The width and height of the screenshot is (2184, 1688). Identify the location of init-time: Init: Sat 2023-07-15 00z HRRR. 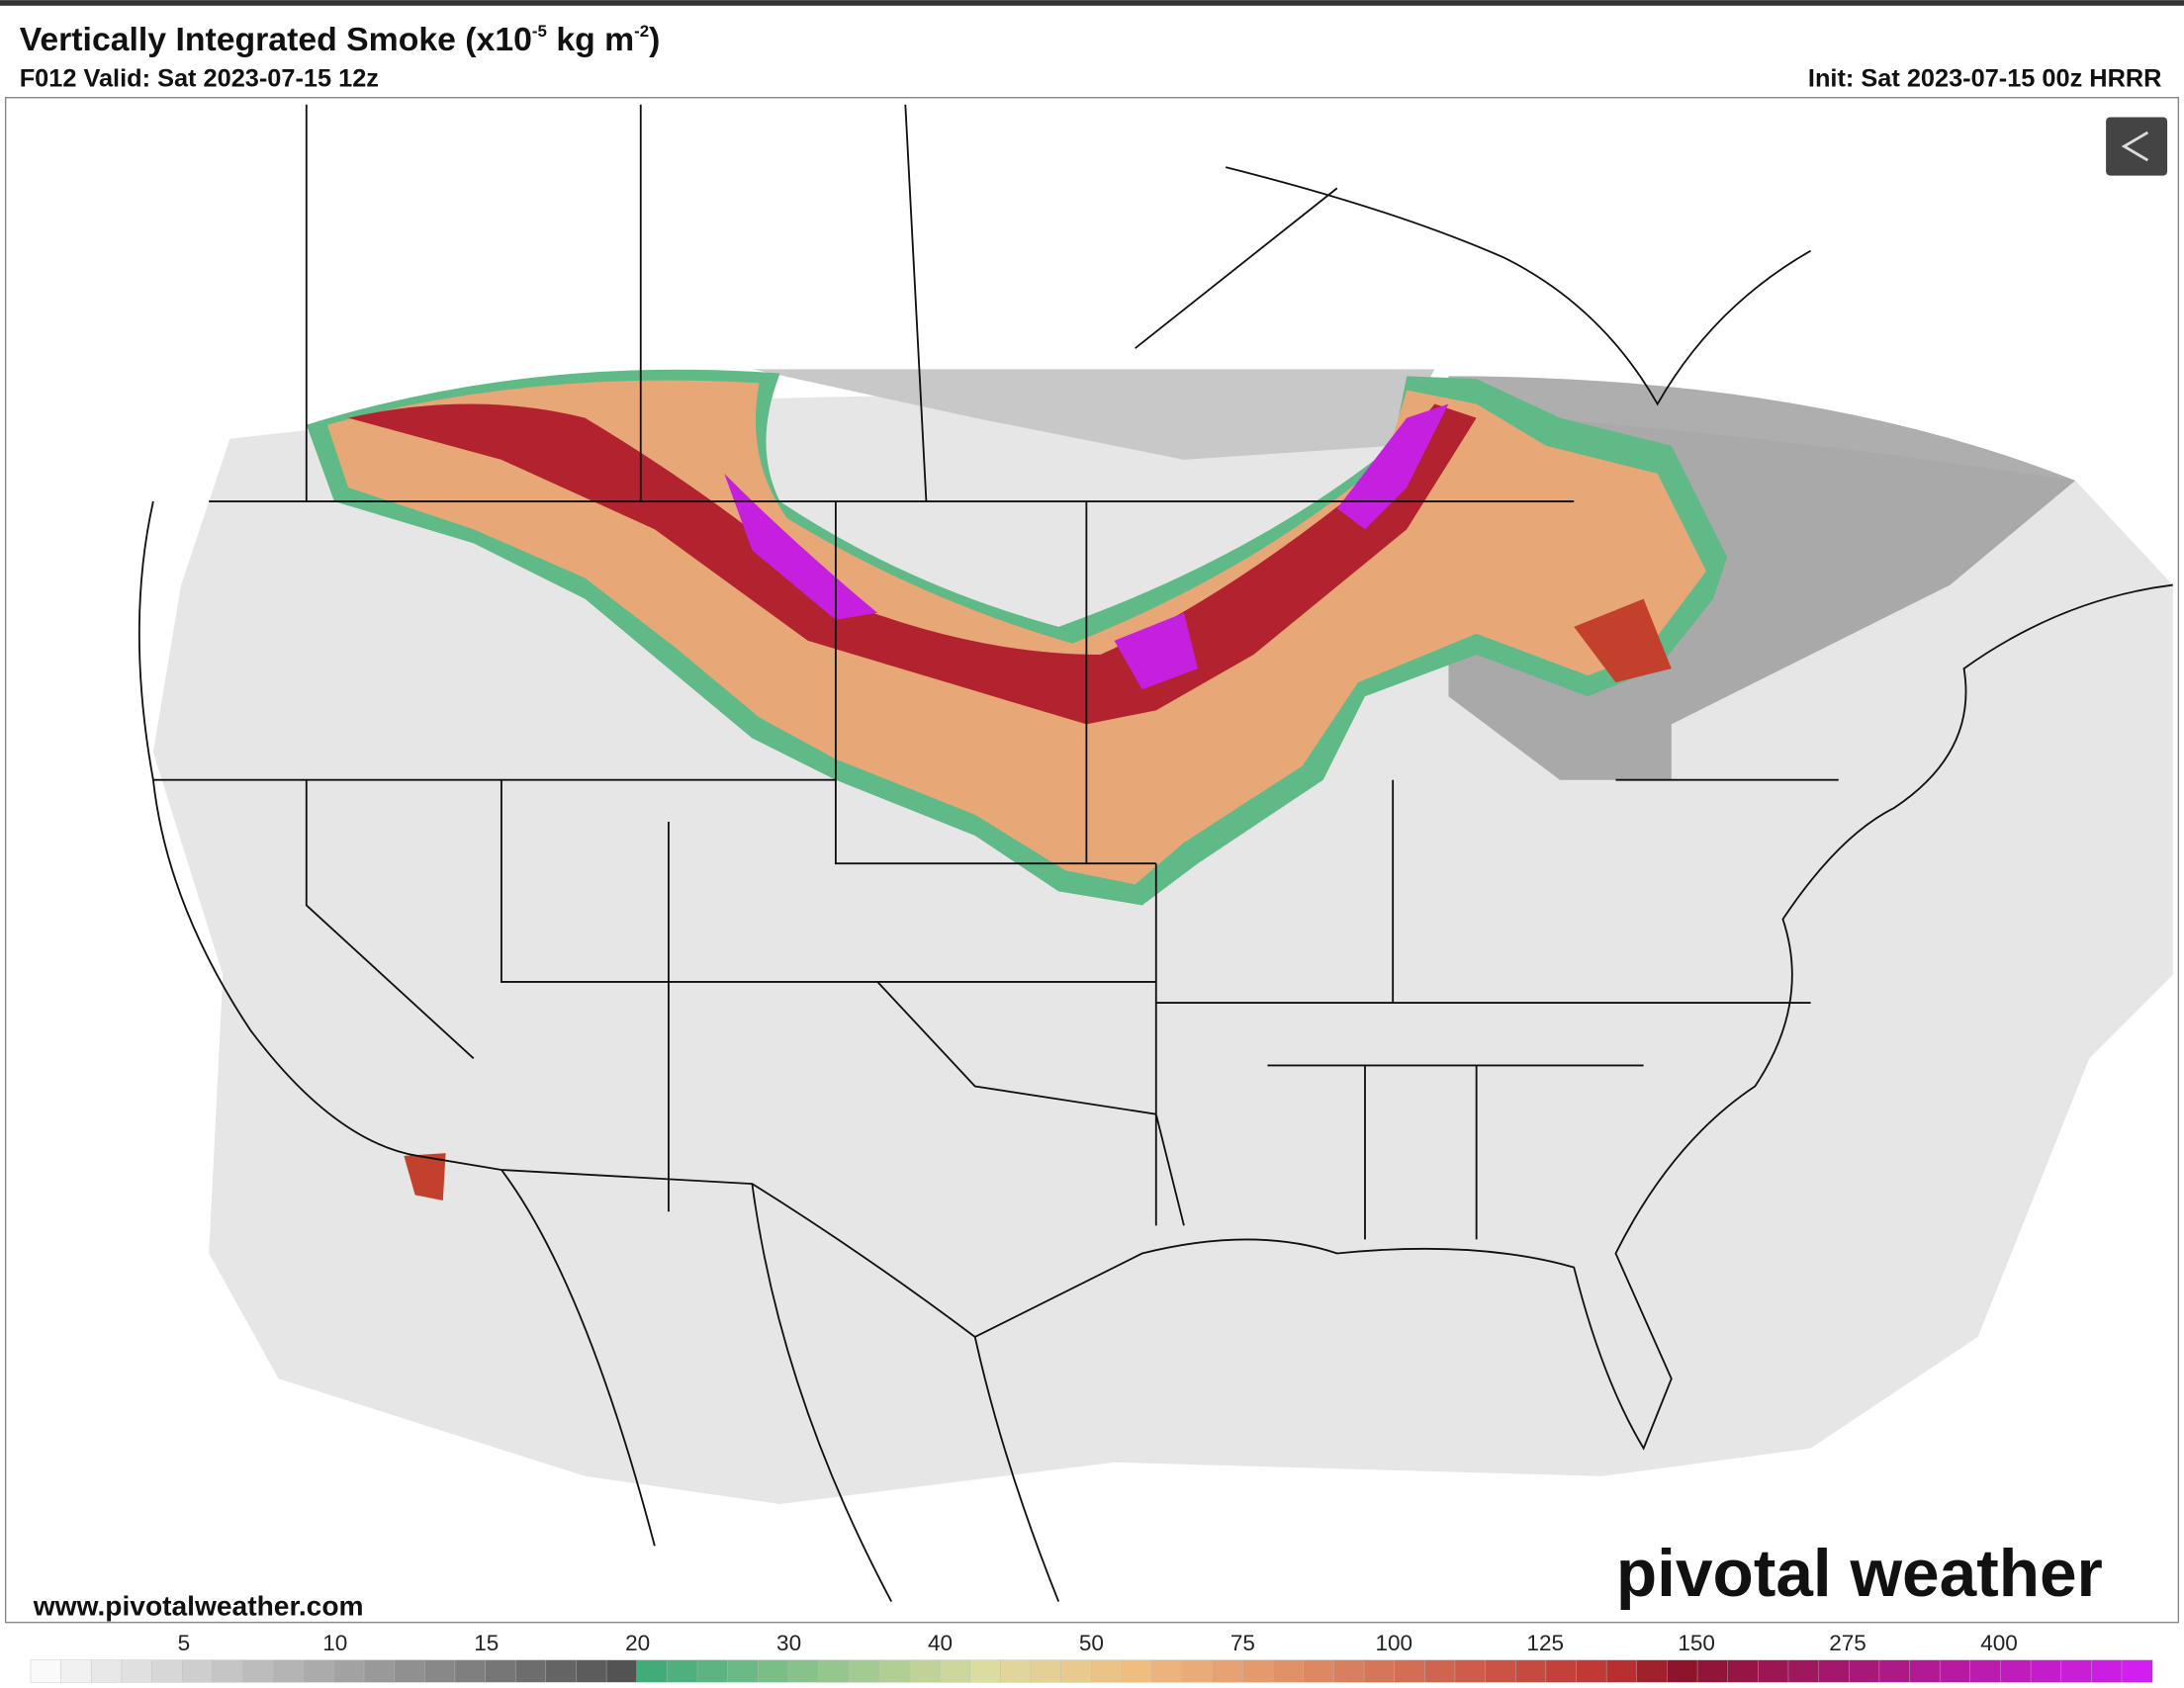
(1985, 78).